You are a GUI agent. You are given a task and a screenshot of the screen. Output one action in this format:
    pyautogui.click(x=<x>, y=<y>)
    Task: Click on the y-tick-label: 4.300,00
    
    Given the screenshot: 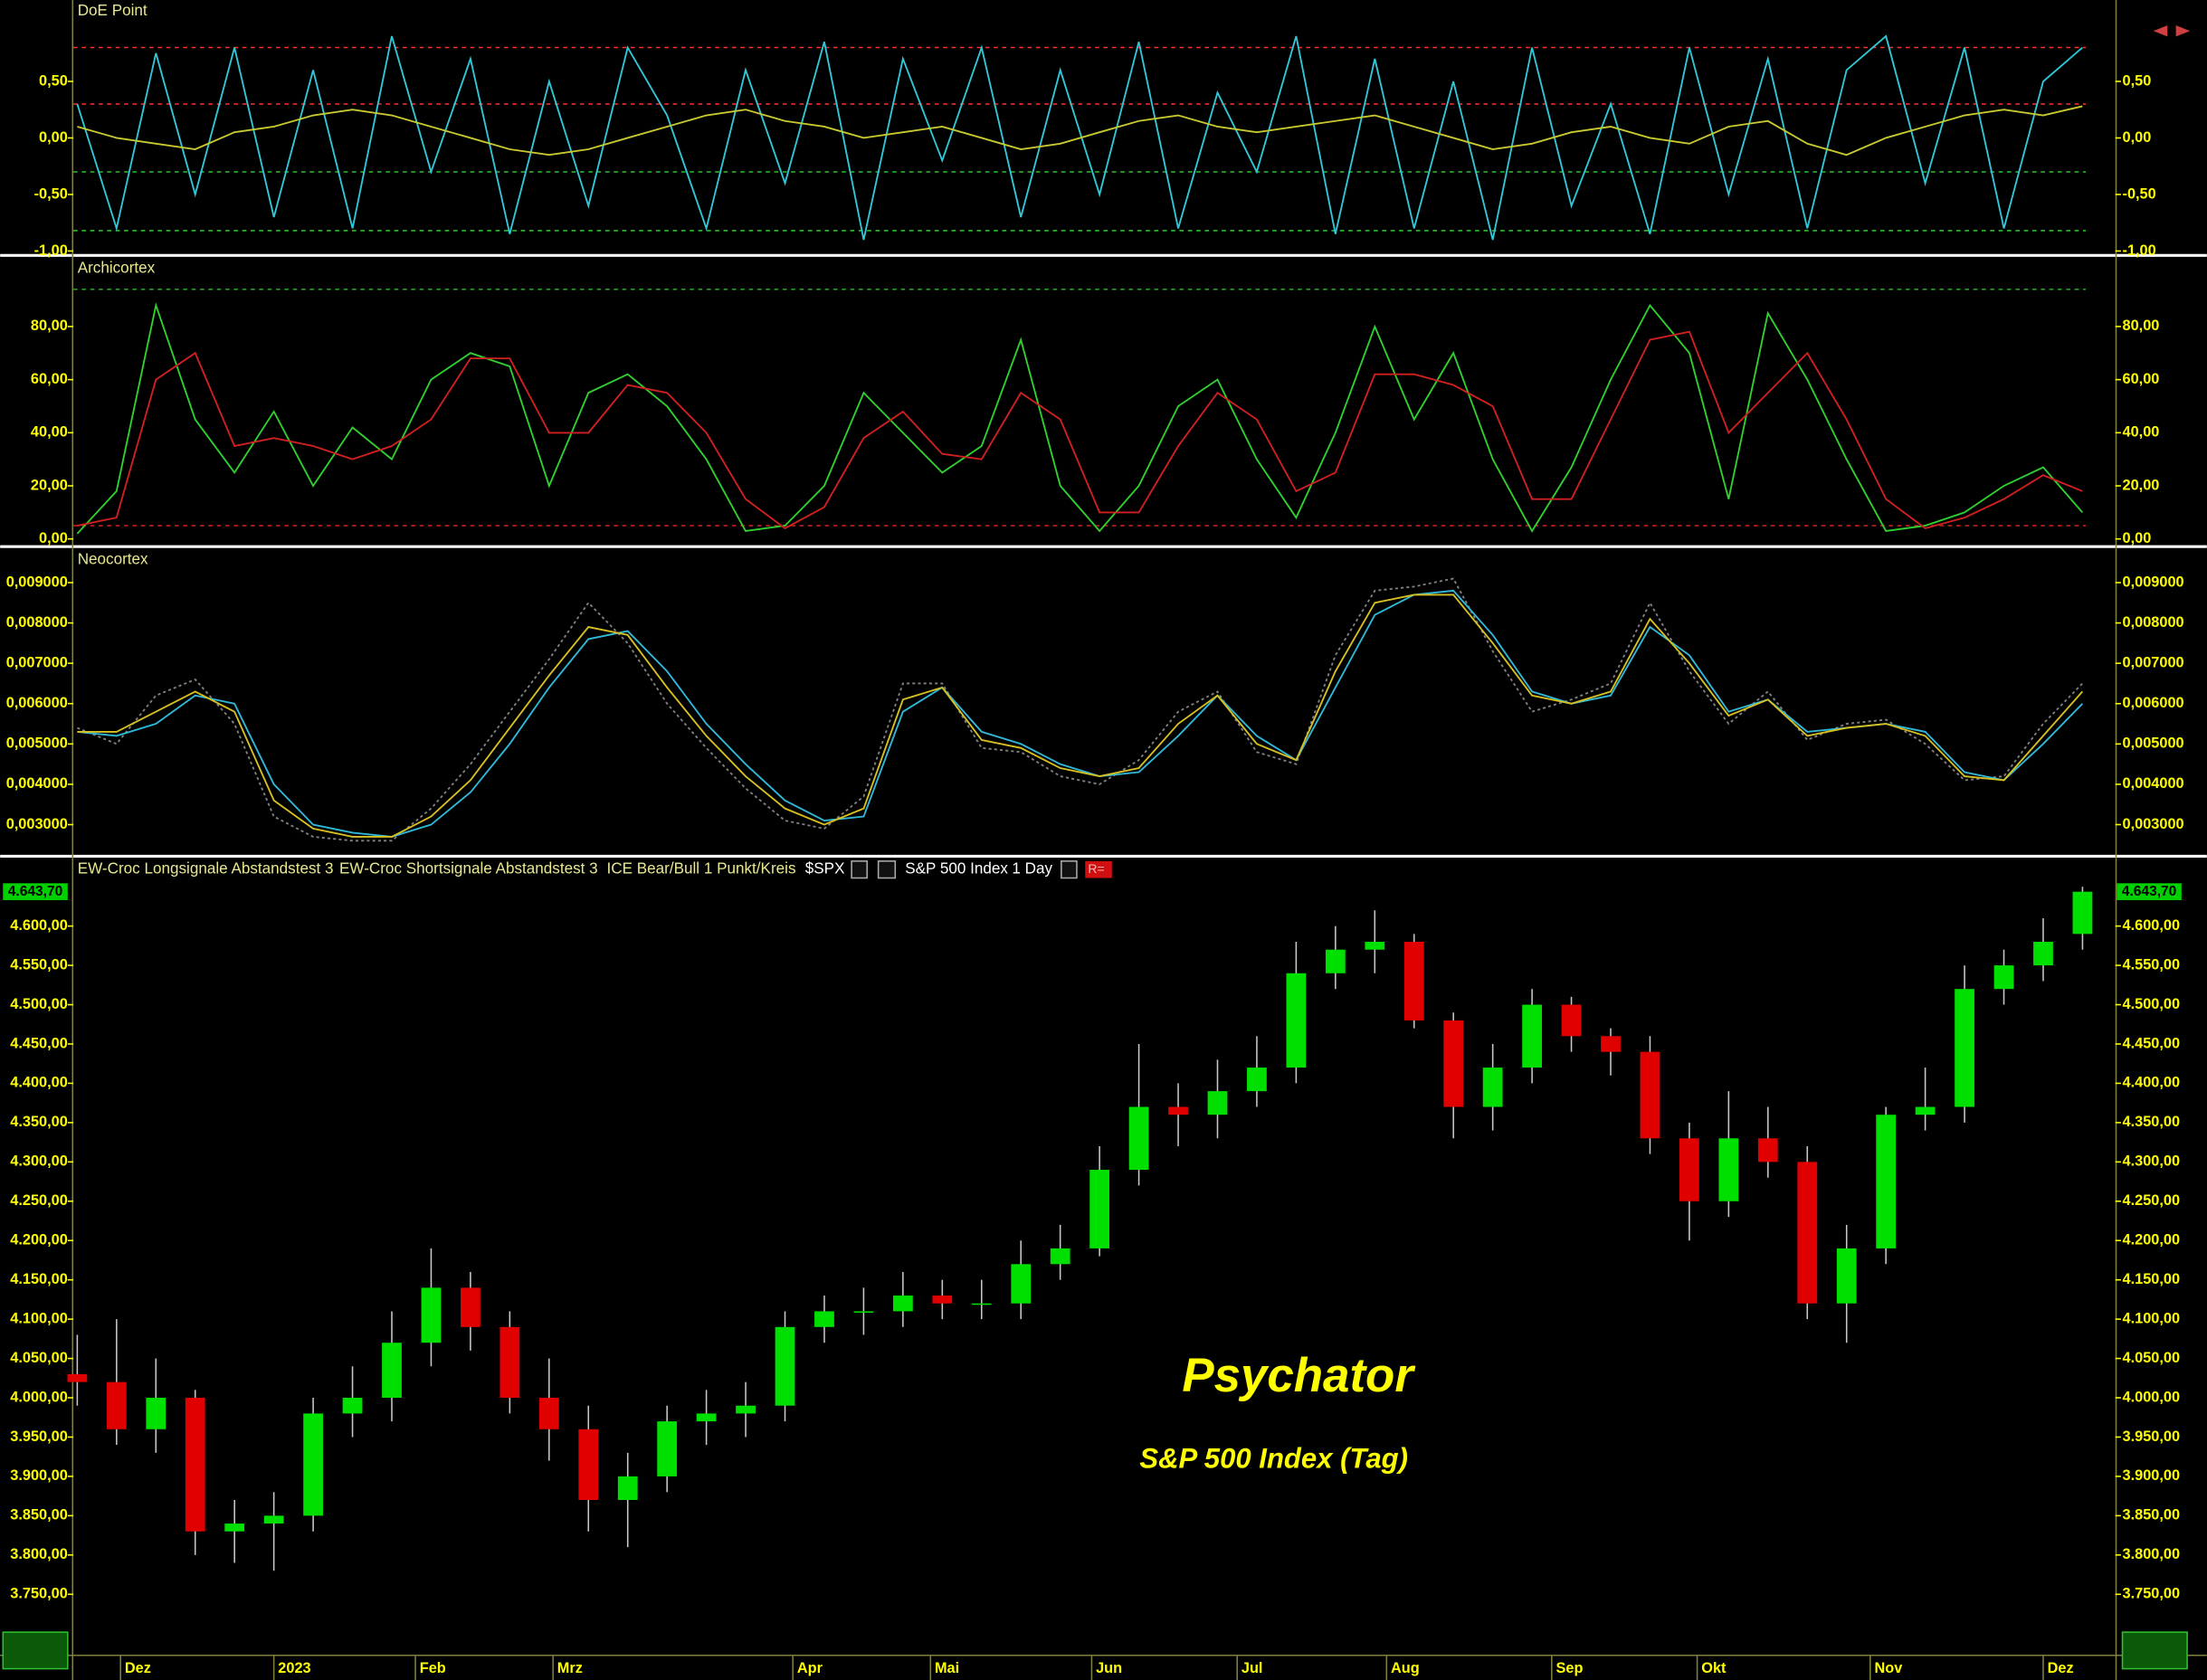 What is the action you would take?
    pyautogui.click(x=39, y=1161)
    